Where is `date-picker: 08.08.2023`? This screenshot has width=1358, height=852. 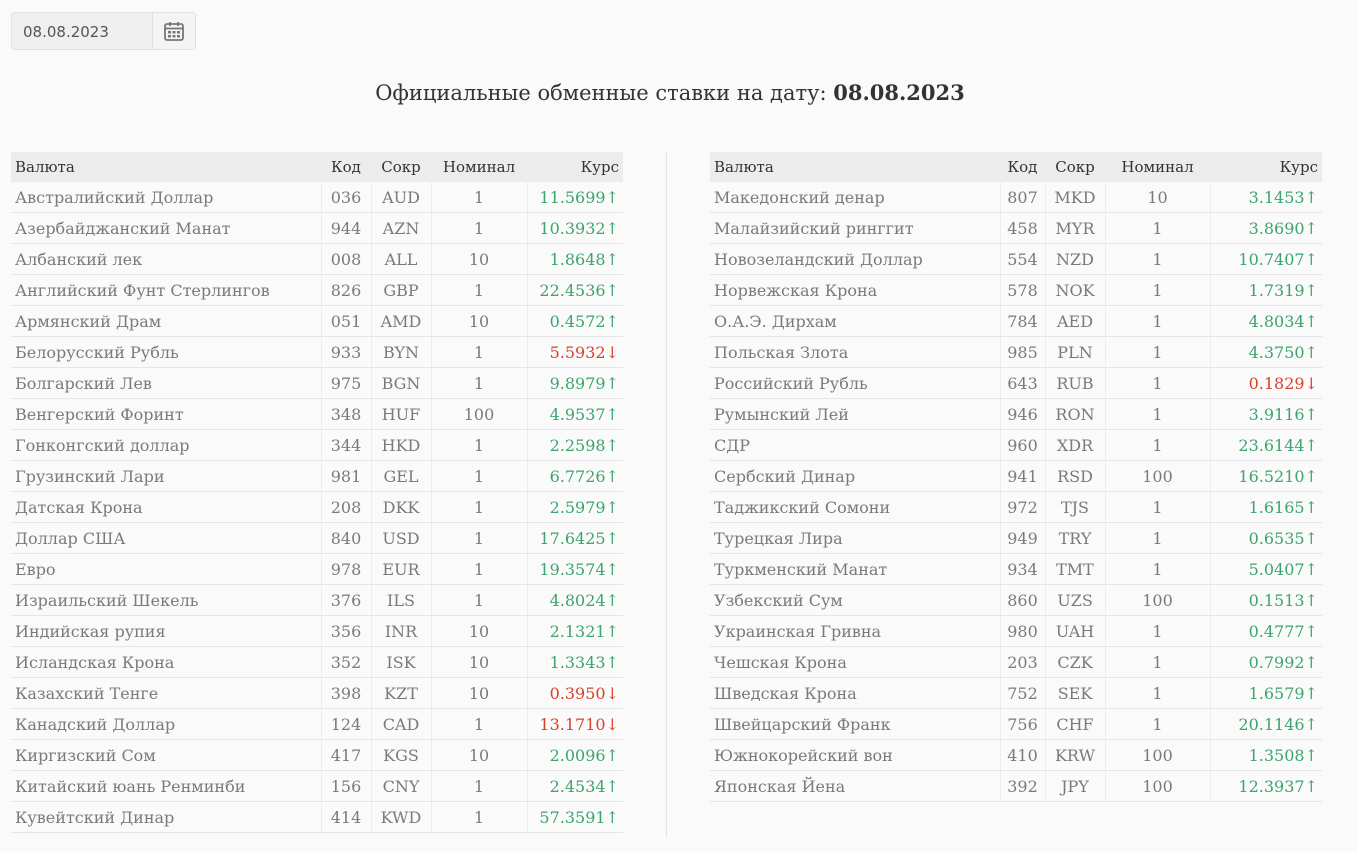
date-picker: 08.08.2023 is located at coordinates (103, 31).